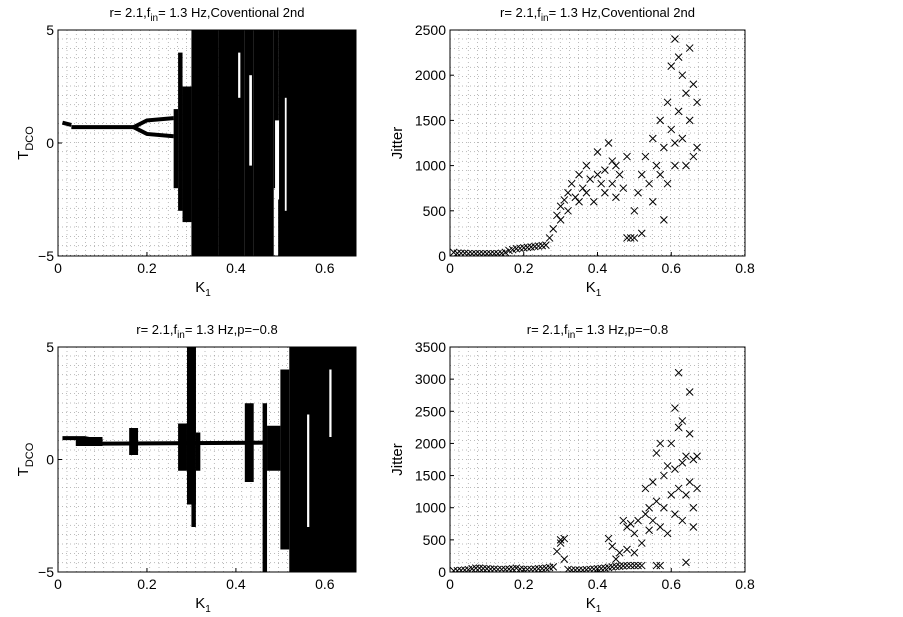  What do you see at coordinates (745, 584) in the screenshot?
I see `x-tick-label: 0.8` at bounding box center [745, 584].